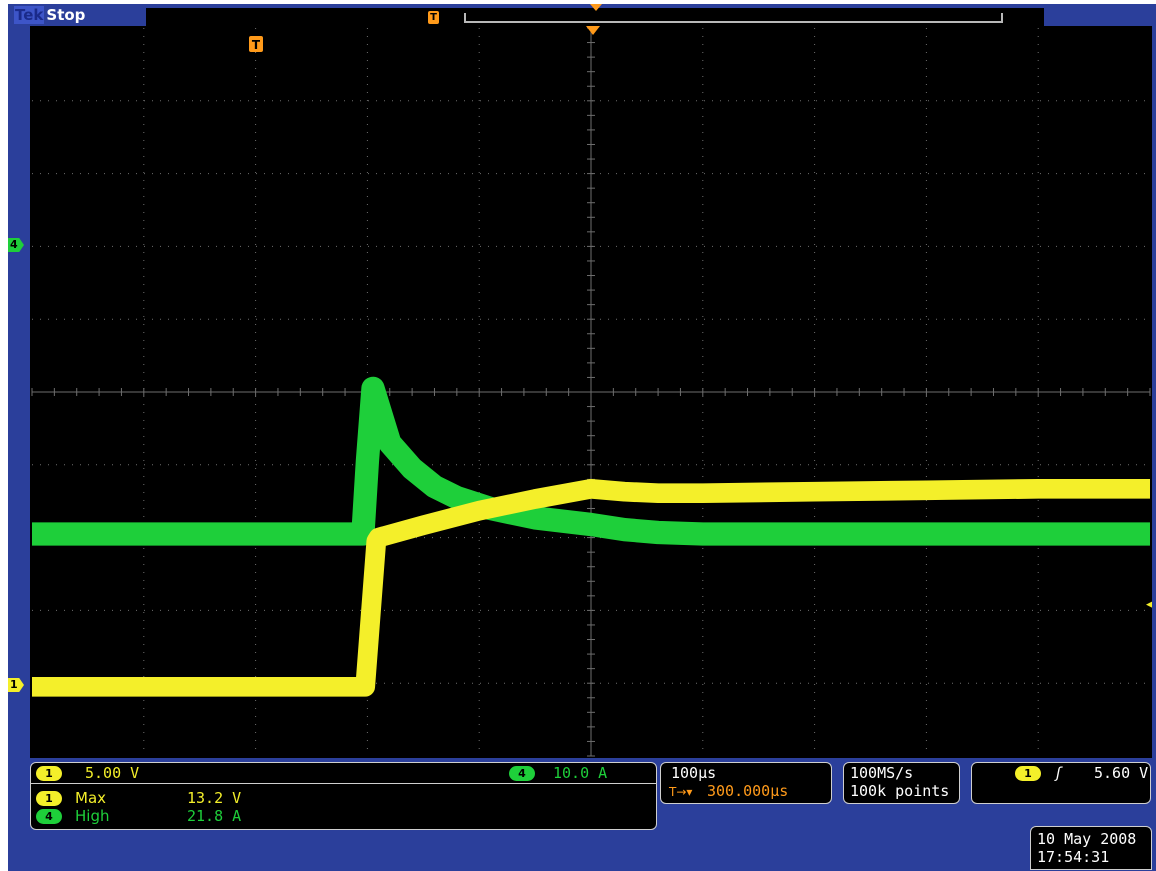 The width and height of the screenshot is (1156, 871). I want to click on meas2-name: High, so click(92, 816).